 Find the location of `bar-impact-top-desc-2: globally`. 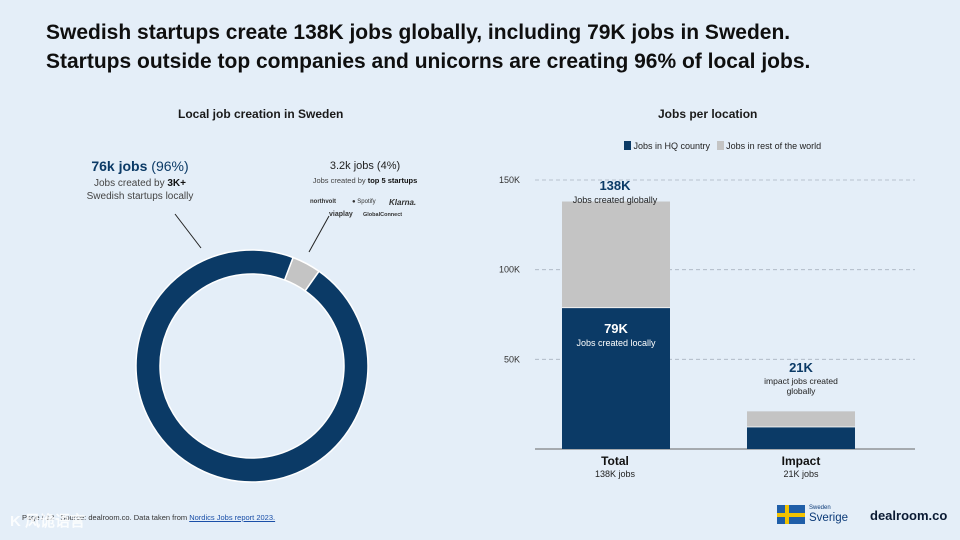

bar-impact-top-desc-2: globally is located at coordinates (801, 391).